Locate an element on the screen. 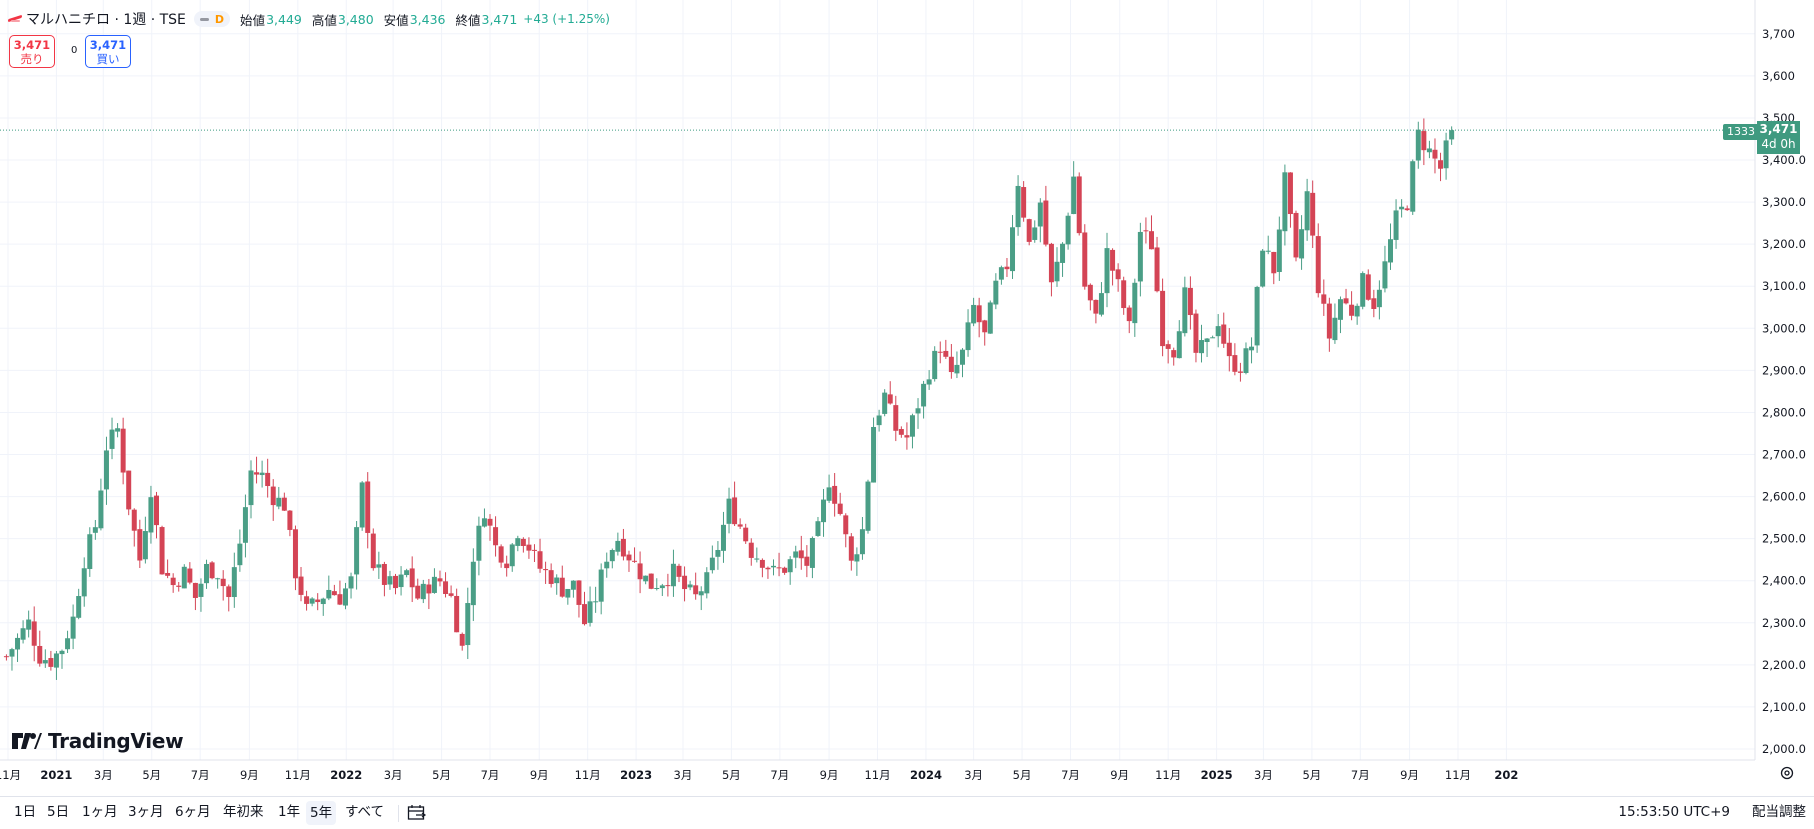 This screenshot has height=829, width=1814. x-tick-label: 7月 is located at coordinates (490, 775).